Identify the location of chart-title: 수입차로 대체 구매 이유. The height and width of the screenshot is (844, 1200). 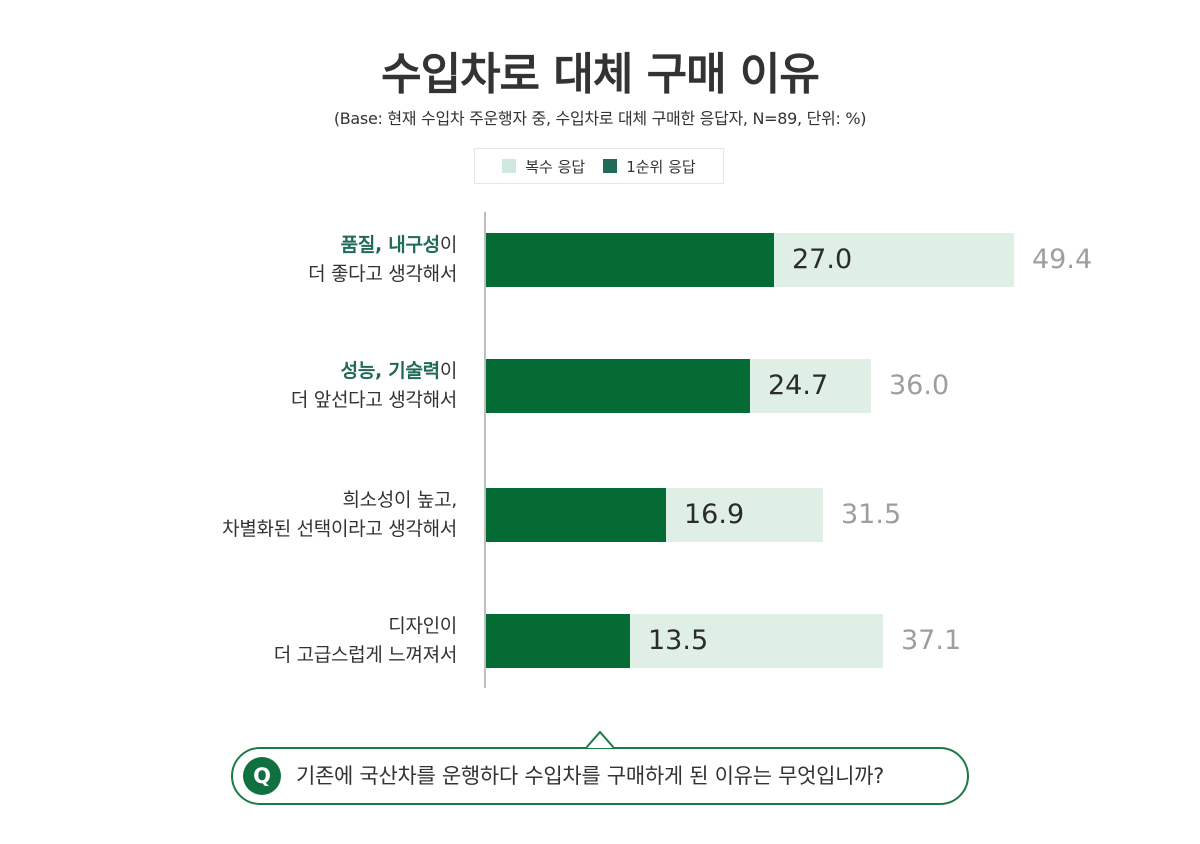
(600, 74).